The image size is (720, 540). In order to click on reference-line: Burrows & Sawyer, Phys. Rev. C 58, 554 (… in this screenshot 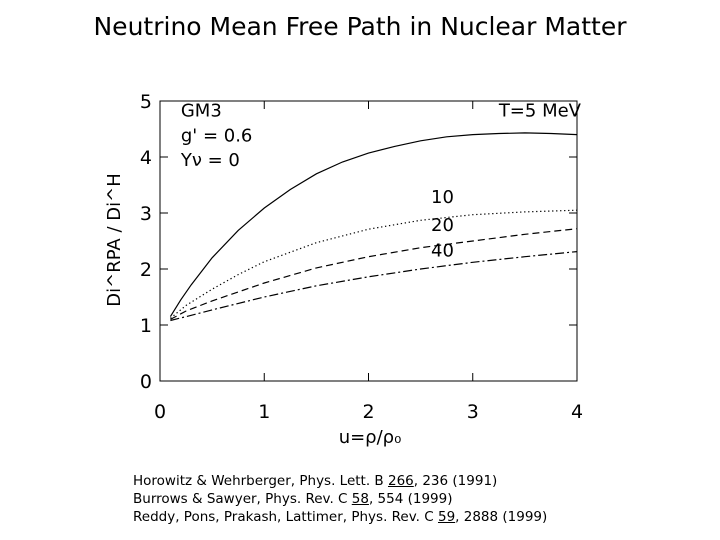, I will do `click(340, 499)`.